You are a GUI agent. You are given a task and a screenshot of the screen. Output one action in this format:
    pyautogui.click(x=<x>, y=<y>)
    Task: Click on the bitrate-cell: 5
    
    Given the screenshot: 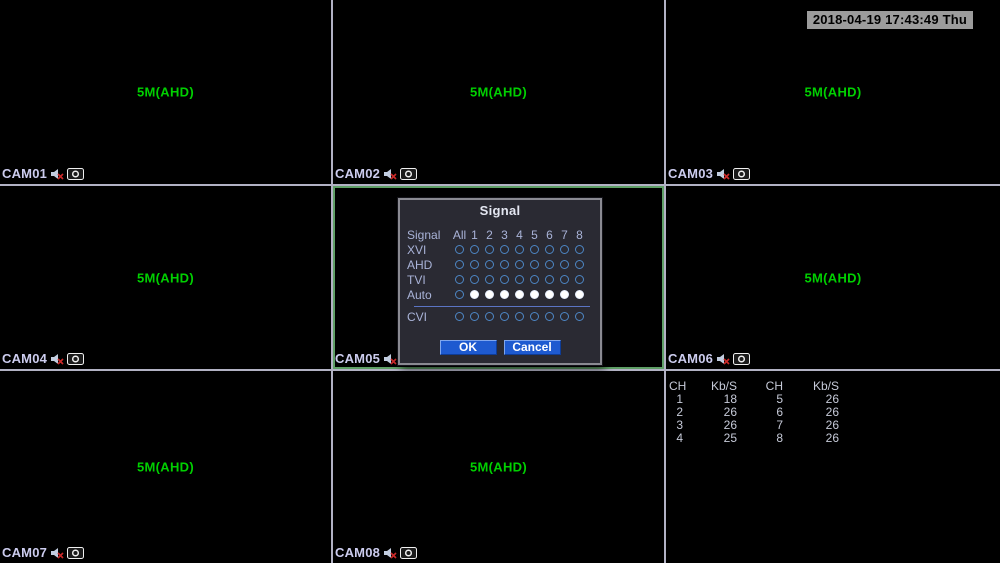 What is the action you would take?
    pyautogui.click(x=779, y=399)
    